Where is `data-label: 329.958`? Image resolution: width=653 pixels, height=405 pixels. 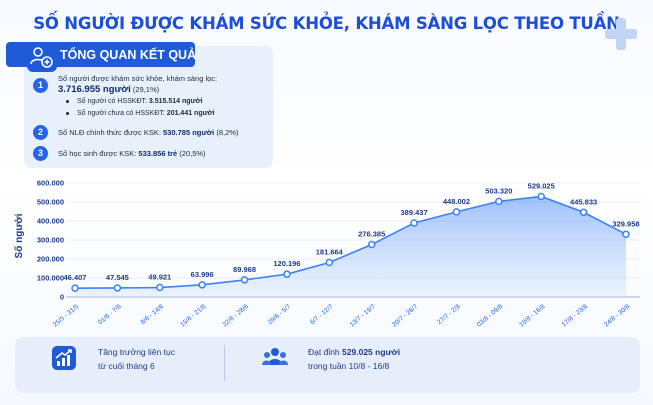 data-label: 329.958 is located at coordinates (625, 223).